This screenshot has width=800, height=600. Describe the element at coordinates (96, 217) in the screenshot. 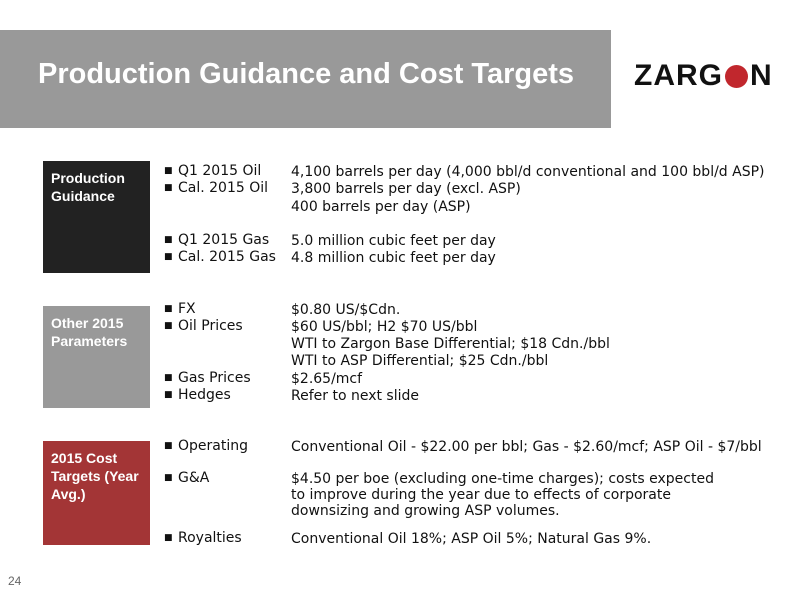

I see `production-guidance-heading: Production Guidance` at that location.